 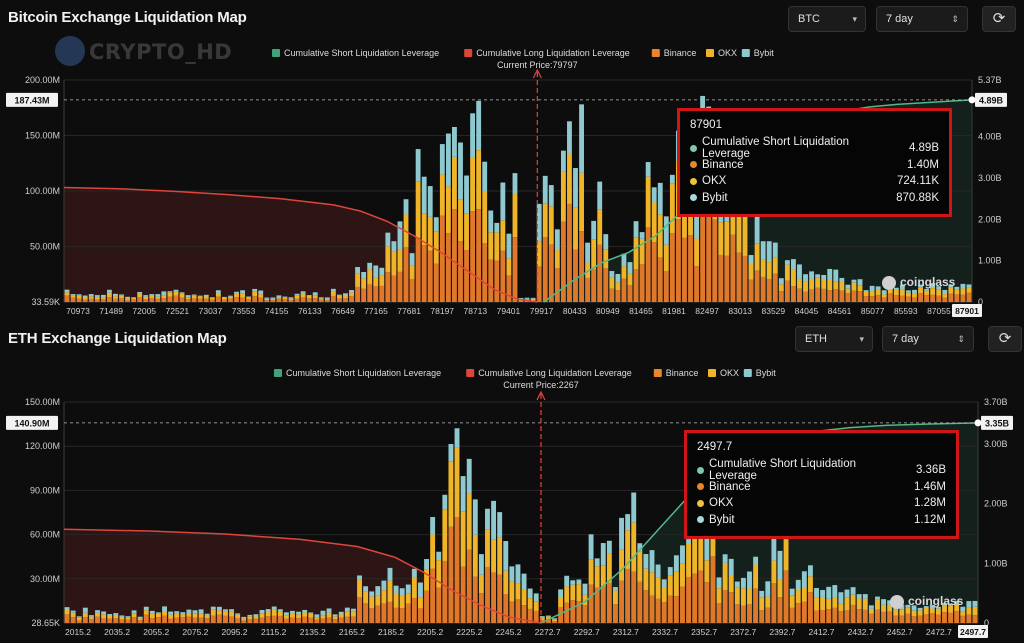 What do you see at coordinates (626, 632) in the screenshot?
I see `x-tick-14: 2312.7` at bounding box center [626, 632].